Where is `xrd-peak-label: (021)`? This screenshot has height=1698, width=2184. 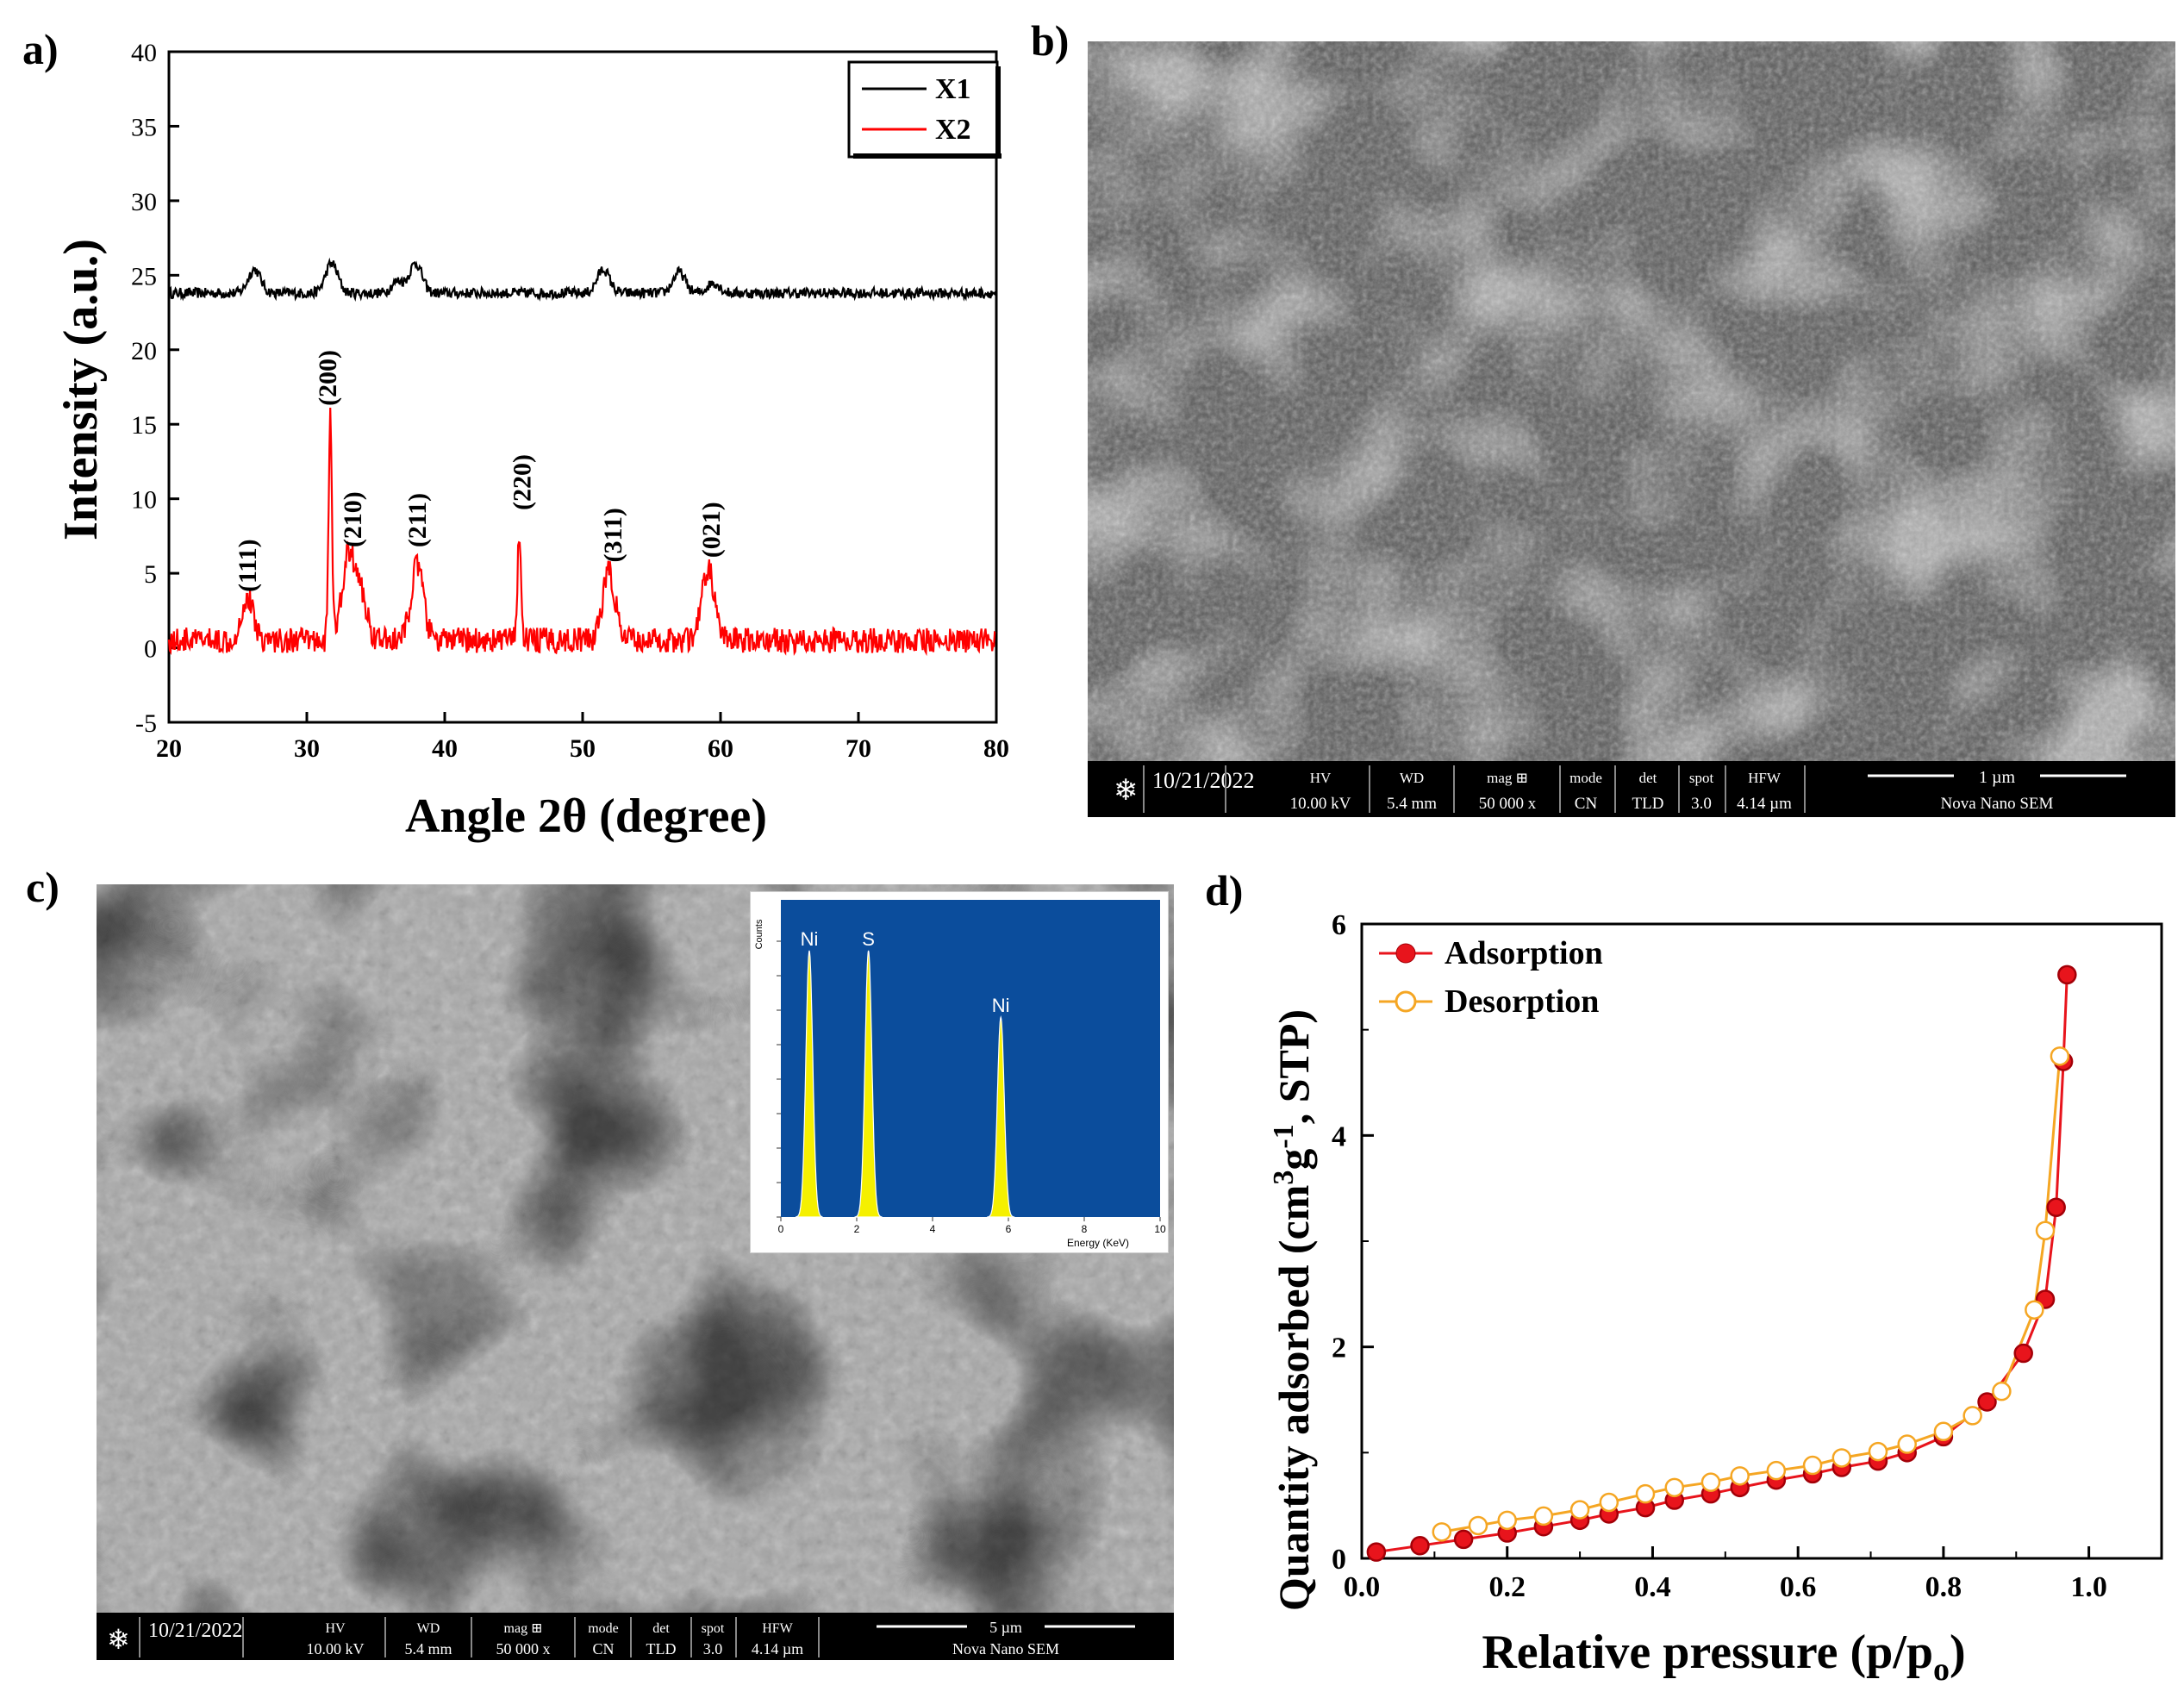
xrd-peak-label: (021) is located at coordinates (711, 530).